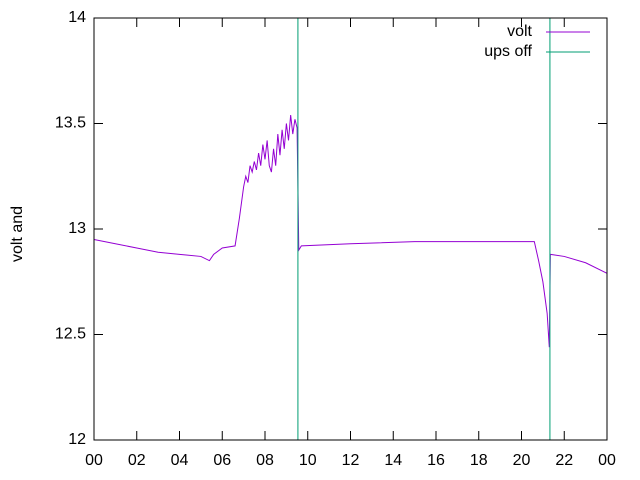 This screenshot has height=480, width=640. Describe the element at coordinates (265, 460) in the screenshot. I see `x-tick-label: 08` at that location.